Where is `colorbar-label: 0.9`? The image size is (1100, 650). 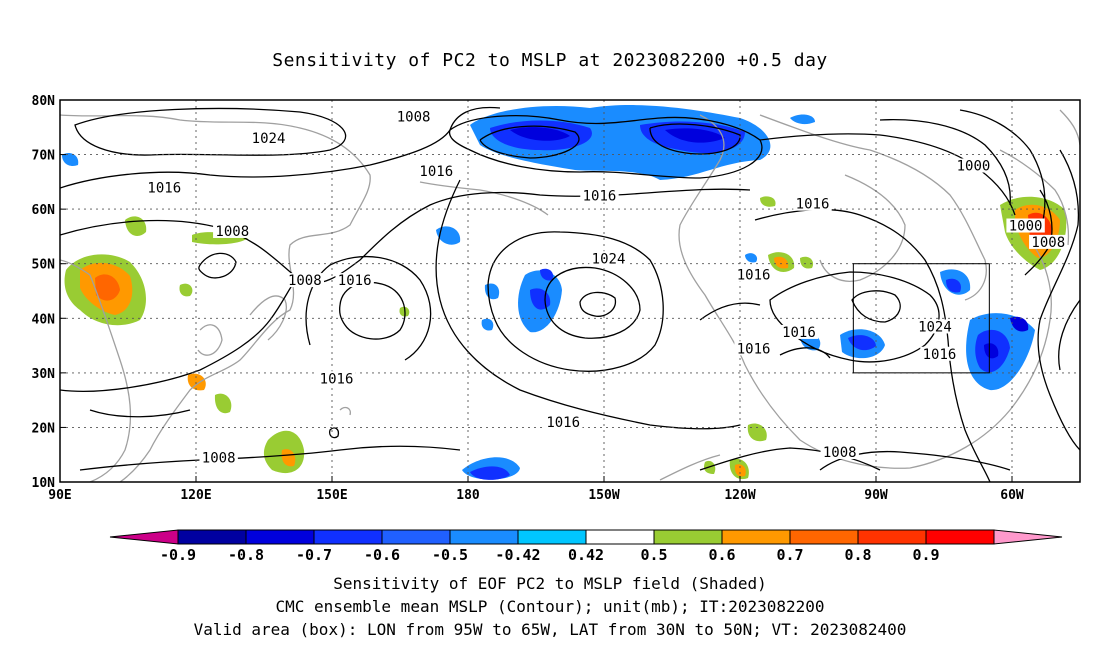
colorbar-label: 0.9 is located at coordinates (925, 555).